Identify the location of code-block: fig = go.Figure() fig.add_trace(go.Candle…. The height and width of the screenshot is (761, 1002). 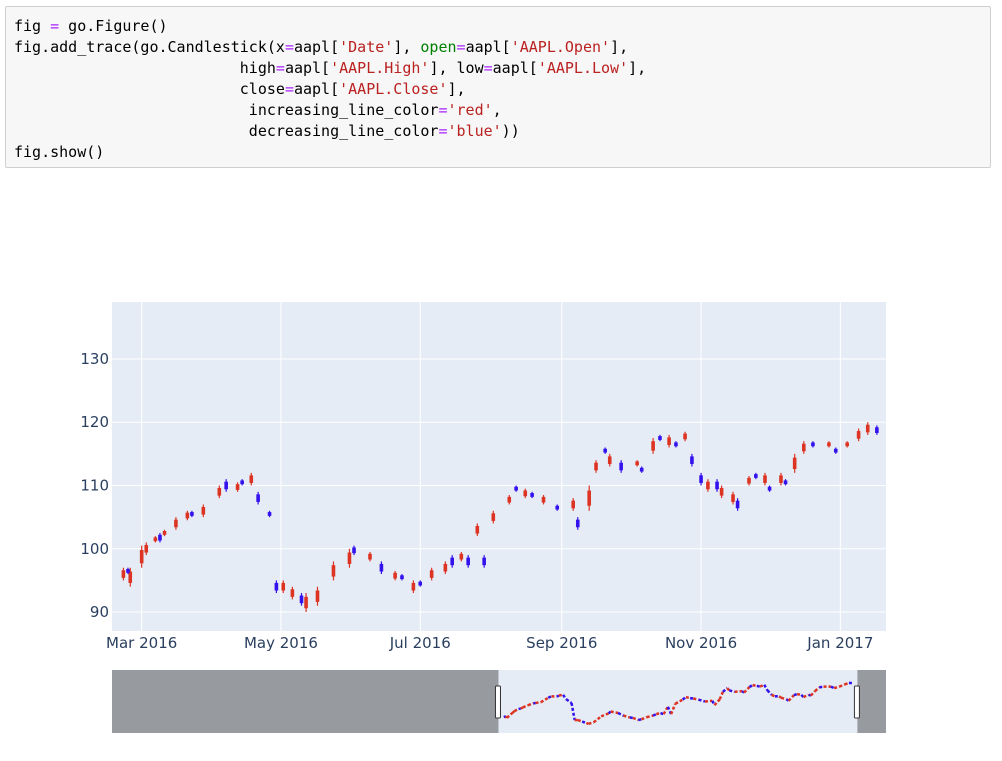
(330, 89).